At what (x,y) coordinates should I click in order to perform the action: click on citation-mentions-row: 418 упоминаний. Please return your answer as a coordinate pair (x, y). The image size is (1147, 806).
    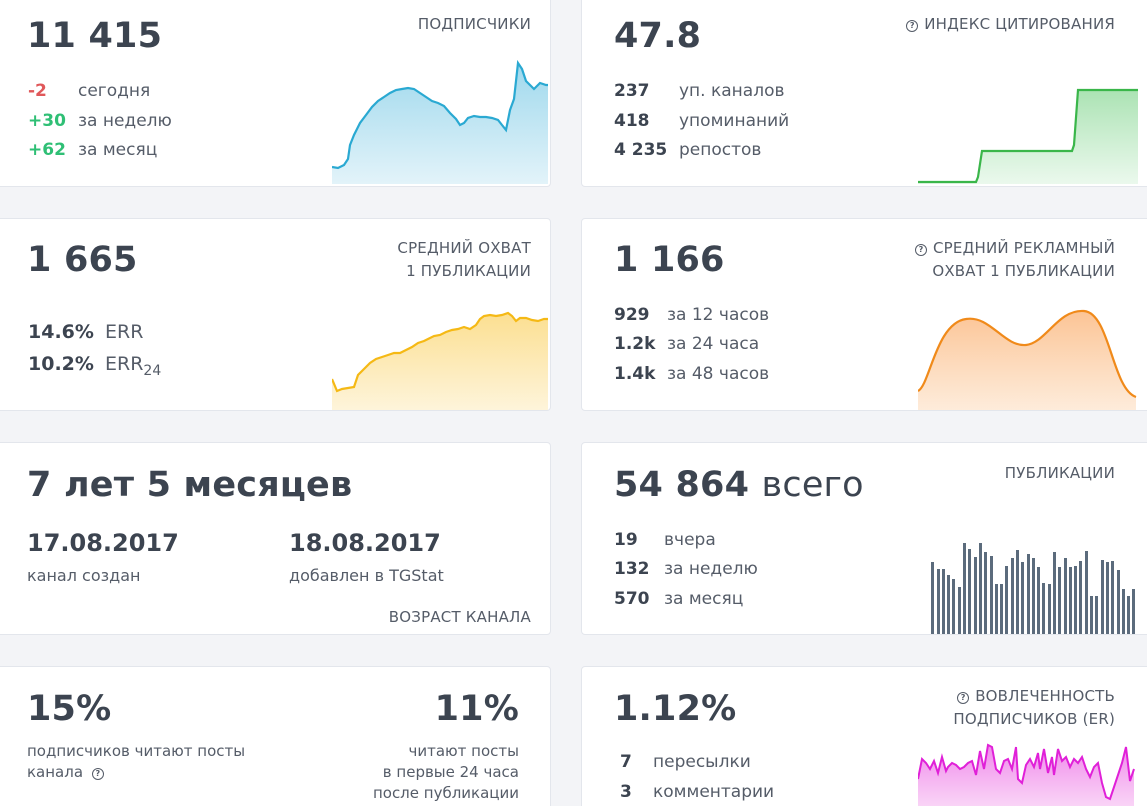
    Looking at the image, I should click on (701, 121).